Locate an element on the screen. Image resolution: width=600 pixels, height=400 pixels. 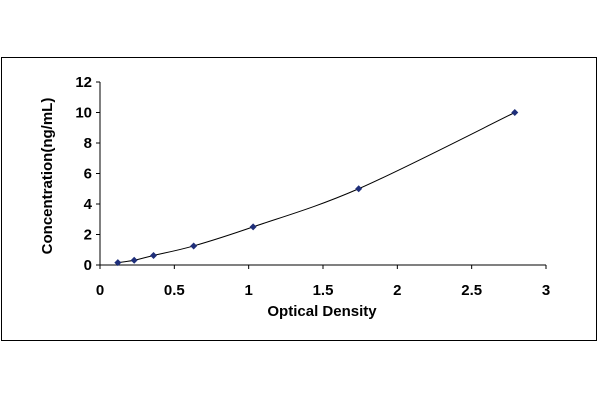
y-tick-label: 4 is located at coordinates (88, 204).